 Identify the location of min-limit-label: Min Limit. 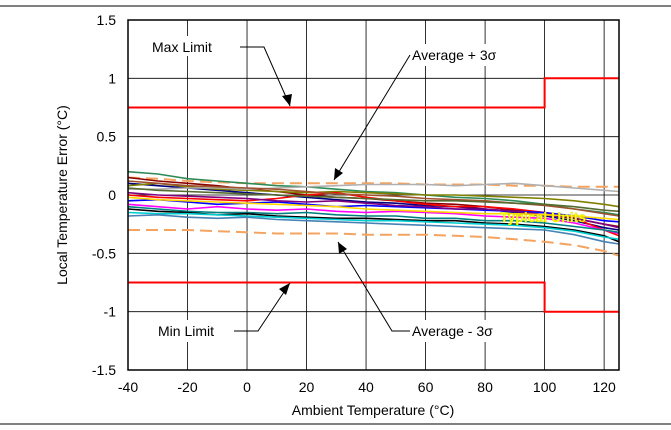
(186, 331).